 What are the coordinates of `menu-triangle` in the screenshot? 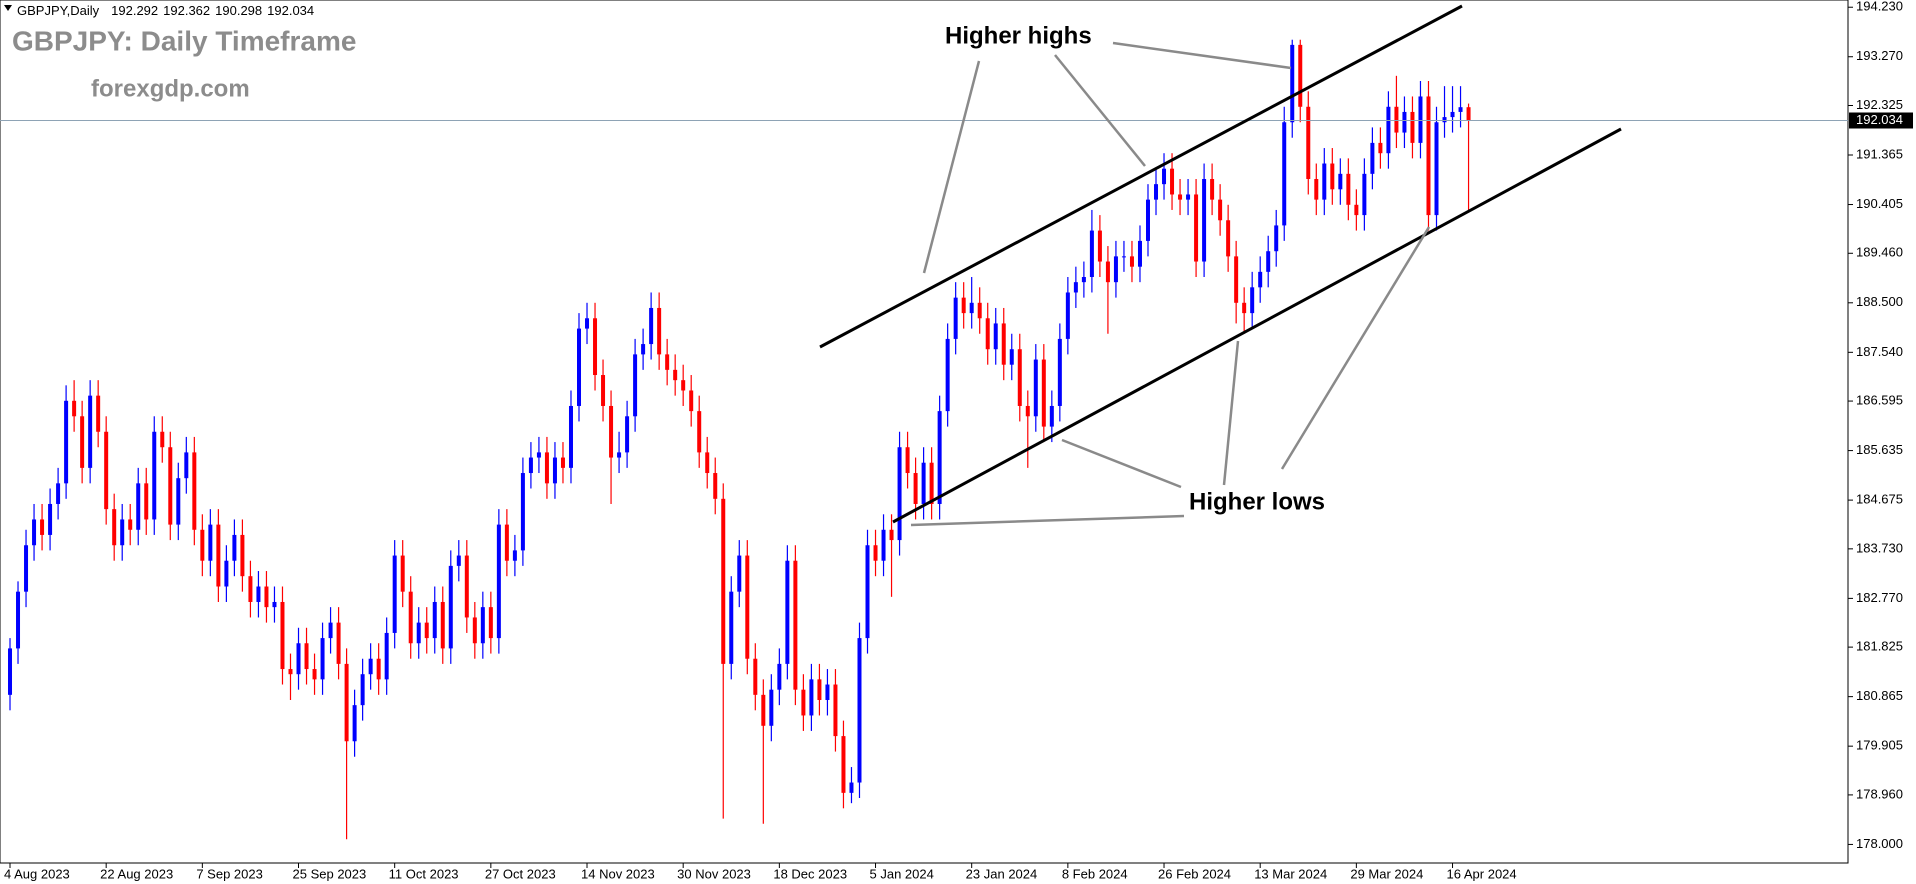 It's located at (8, 8).